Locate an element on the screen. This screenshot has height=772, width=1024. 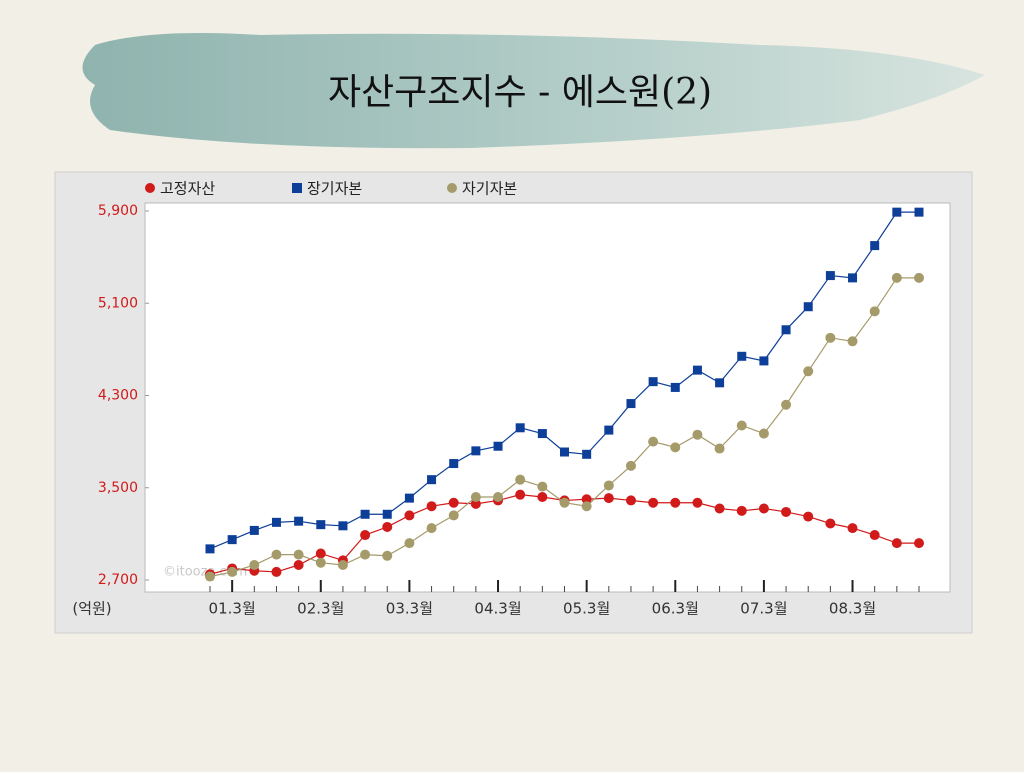
y-tick-label: 4,300 is located at coordinates (118, 396).